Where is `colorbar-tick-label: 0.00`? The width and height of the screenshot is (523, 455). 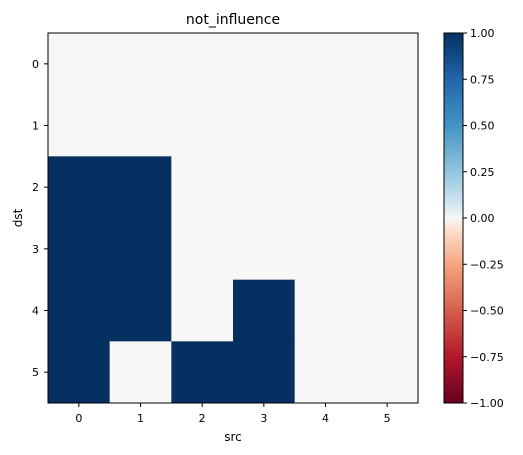
colorbar-tick-label: 0.00 is located at coordinates (482, 218).